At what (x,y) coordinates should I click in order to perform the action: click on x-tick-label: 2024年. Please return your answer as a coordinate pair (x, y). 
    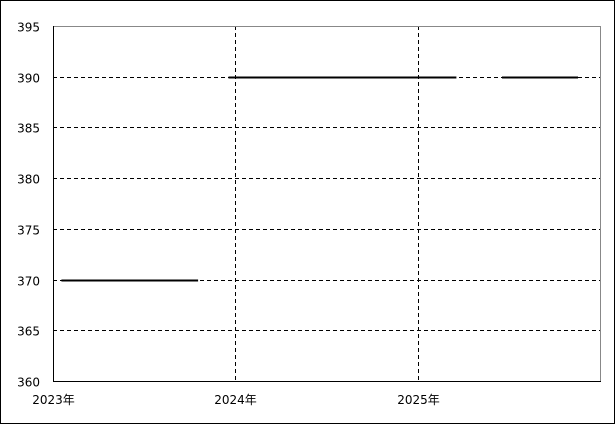
    Looking at the image, I should click on (235, 400).